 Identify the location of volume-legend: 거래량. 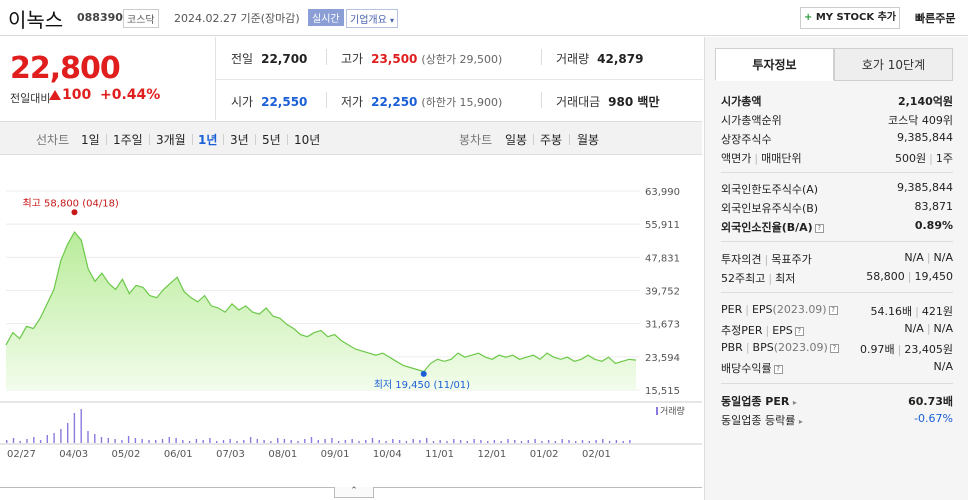
(672, 411).